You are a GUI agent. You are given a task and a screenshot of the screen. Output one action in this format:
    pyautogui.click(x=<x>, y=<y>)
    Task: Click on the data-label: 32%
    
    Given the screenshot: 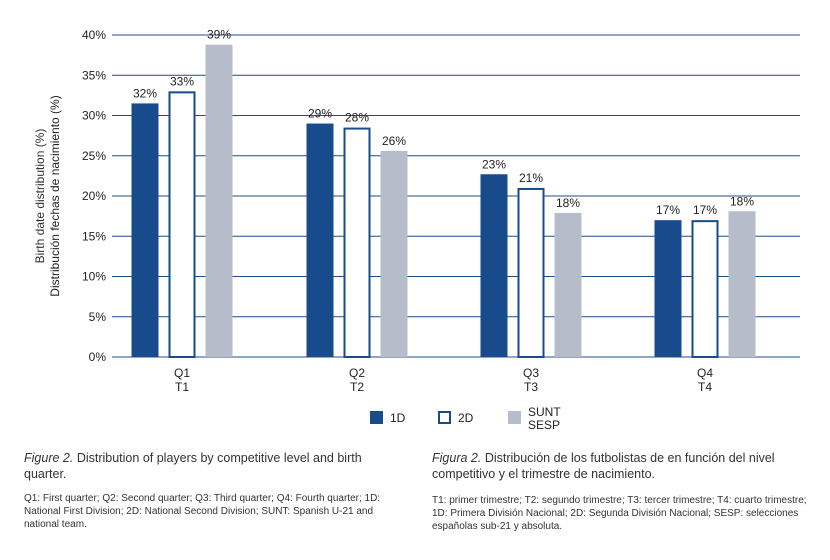 What is the action you would take?
    pyautogui.click(x=145, y=93)
    